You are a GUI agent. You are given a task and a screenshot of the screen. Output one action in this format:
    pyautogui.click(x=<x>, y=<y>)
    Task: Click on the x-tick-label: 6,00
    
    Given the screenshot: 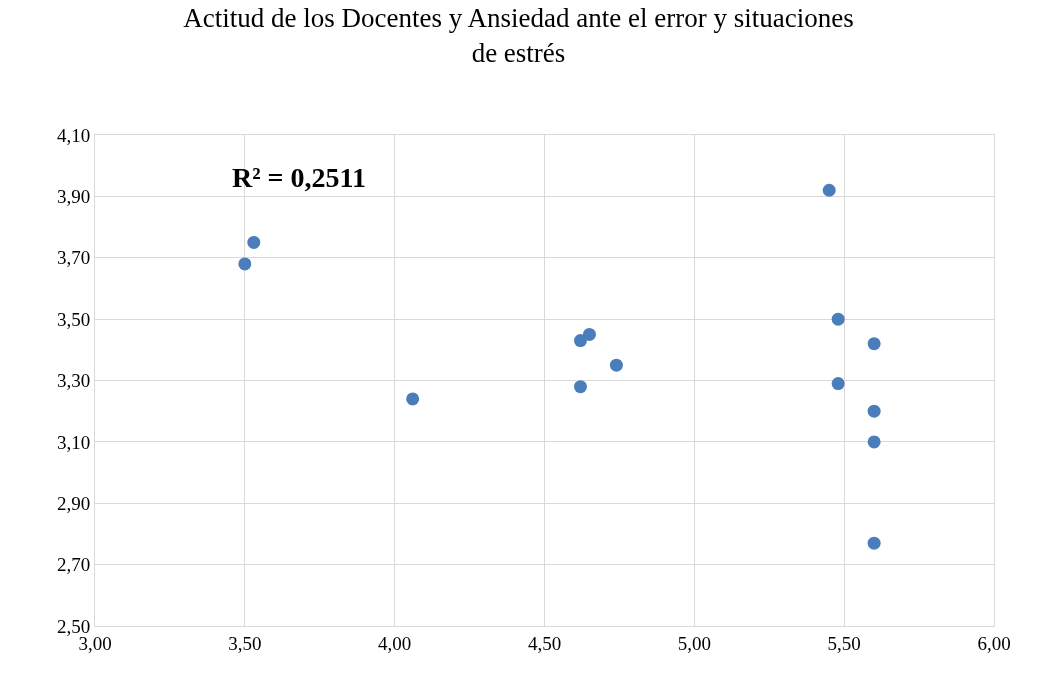 What is the action you would take?
    pyautogui.click(x=994, y=643)
    